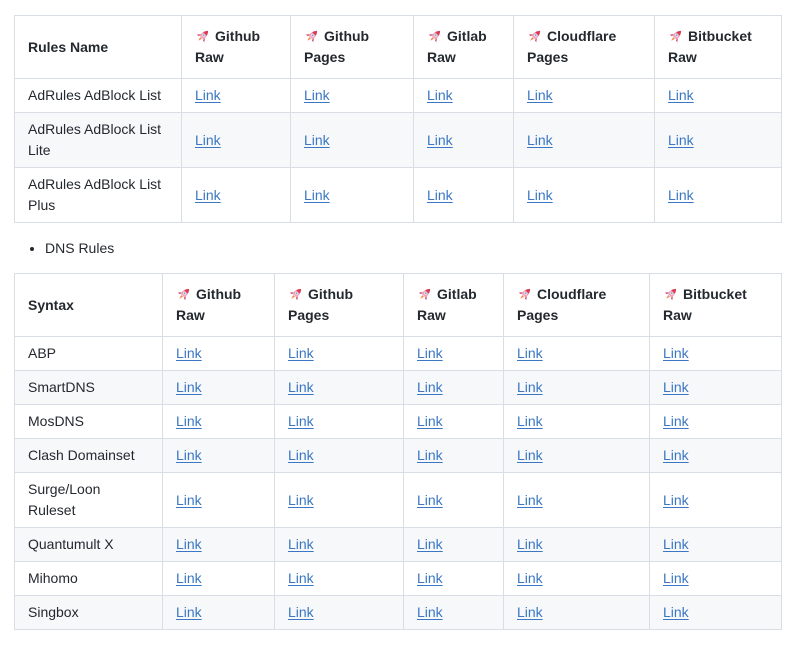 This screenshot has width=800, height=650. I want to click on link-mosdns-github-raw: Link, so click(189, 421).